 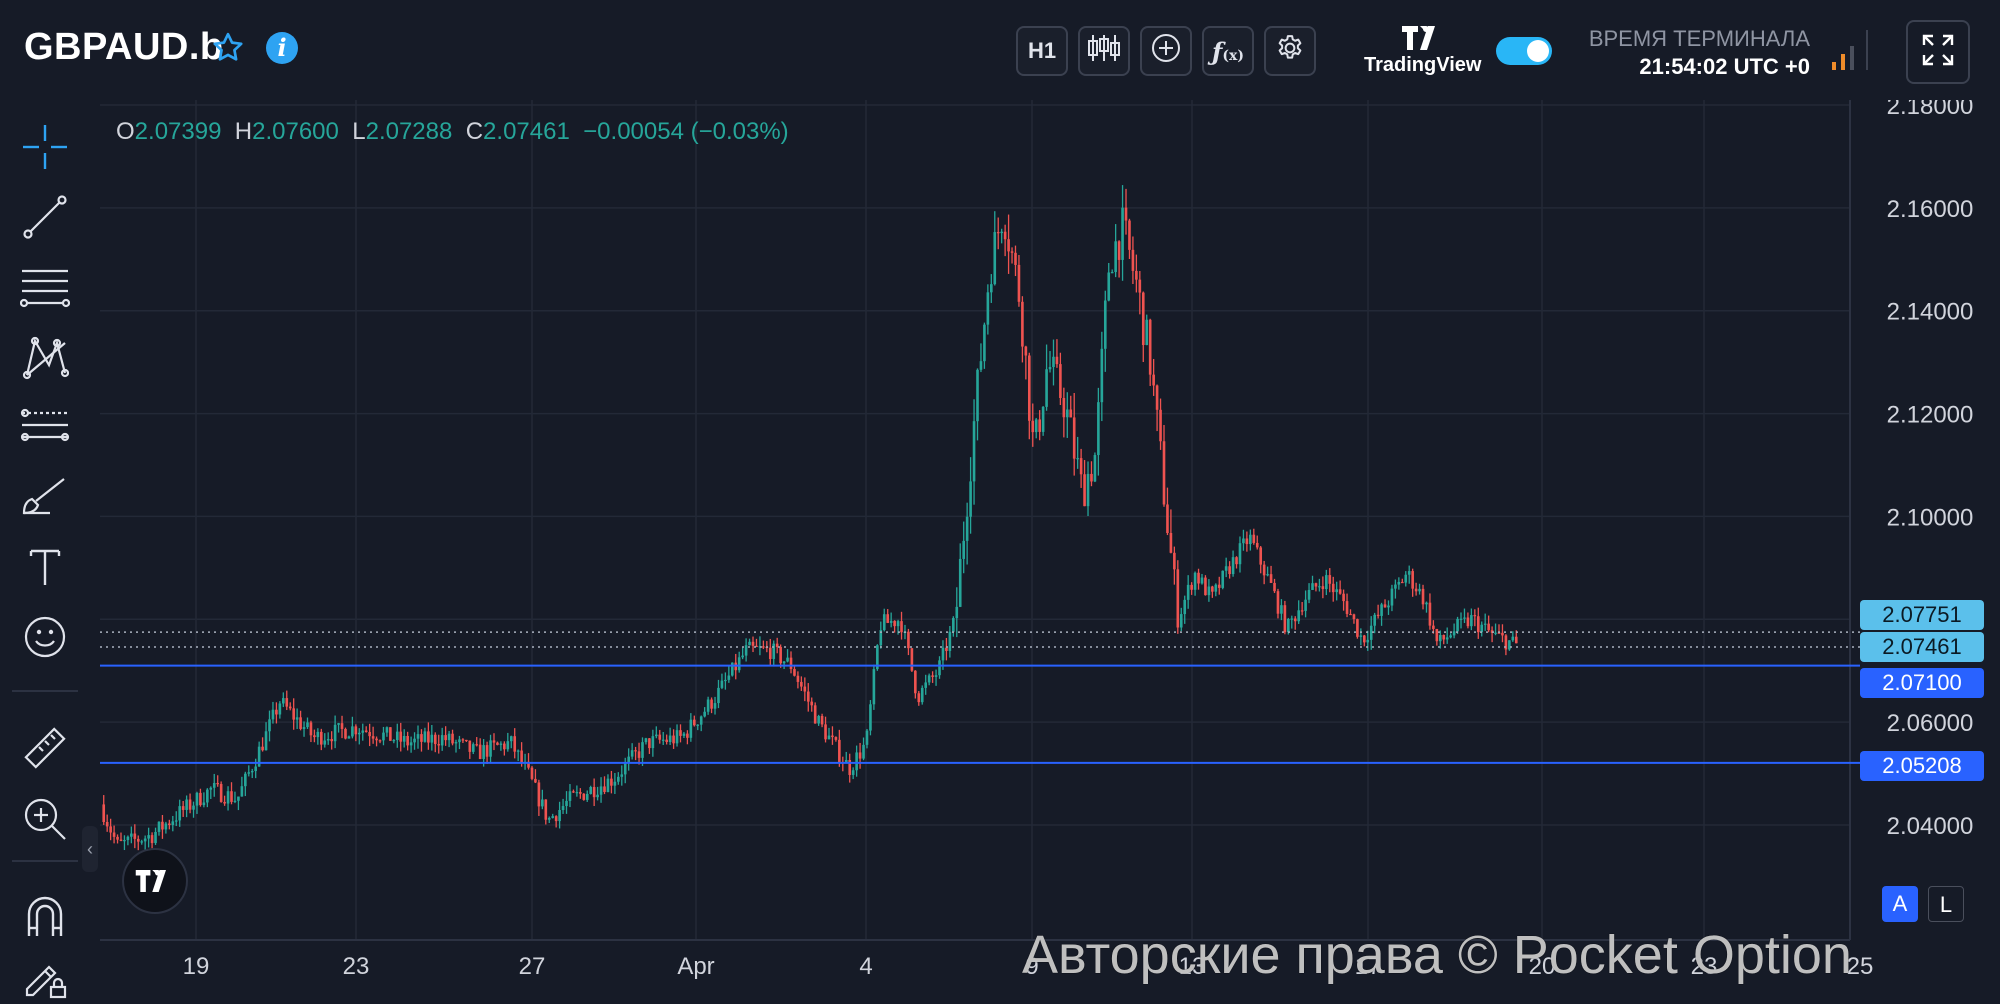 What do you see at coordinates (228, 48) in the screenshot?
I see `star-icon` at bounding box center [228, 48].